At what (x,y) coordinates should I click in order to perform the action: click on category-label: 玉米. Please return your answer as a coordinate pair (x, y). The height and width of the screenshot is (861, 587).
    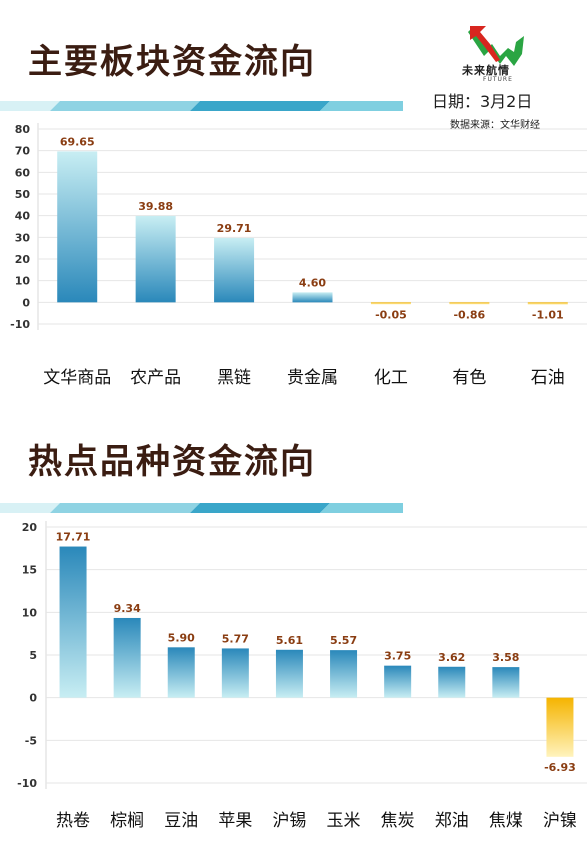
    Looking at the image, I should click on (344, 821).